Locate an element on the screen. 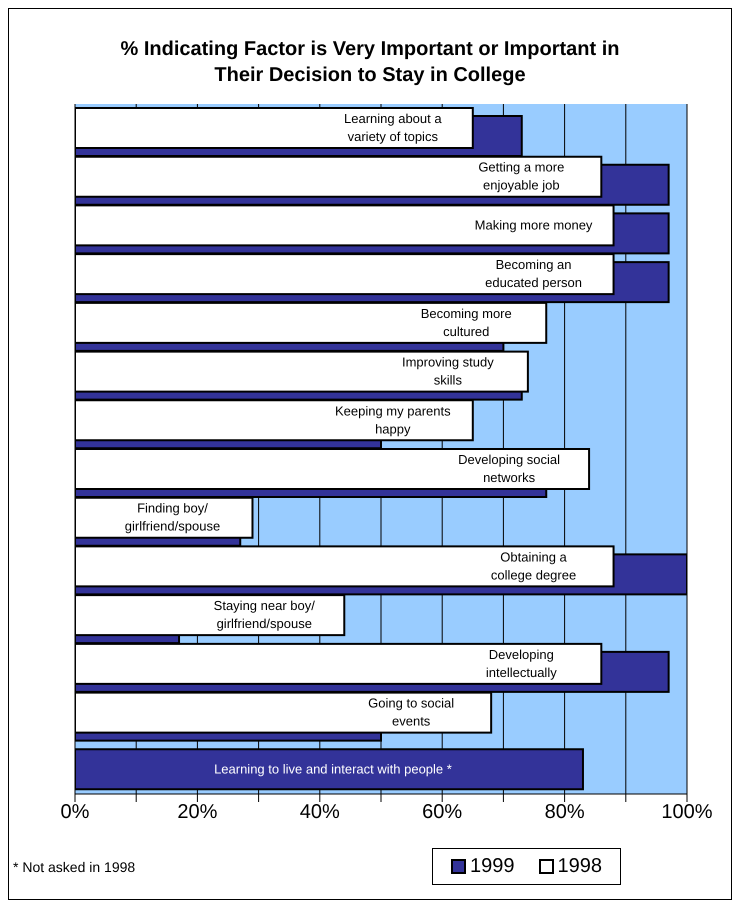 Image resolution: width=740 pixels, height=910 pixels. chart-title: % Indicating Factor is Very Important or Important in Their Decision to Stay in College is located at coordinates (370, 62).